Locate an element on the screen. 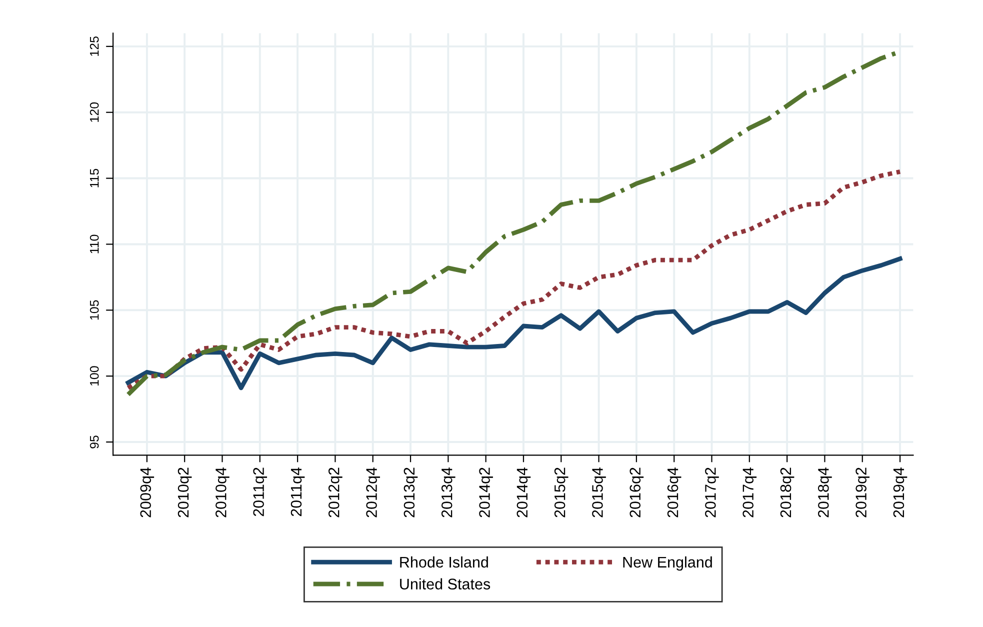 The height and width of the screenshot is (627, 983). x-tick-label: 2017q4 is located at coordinates (749, 492).